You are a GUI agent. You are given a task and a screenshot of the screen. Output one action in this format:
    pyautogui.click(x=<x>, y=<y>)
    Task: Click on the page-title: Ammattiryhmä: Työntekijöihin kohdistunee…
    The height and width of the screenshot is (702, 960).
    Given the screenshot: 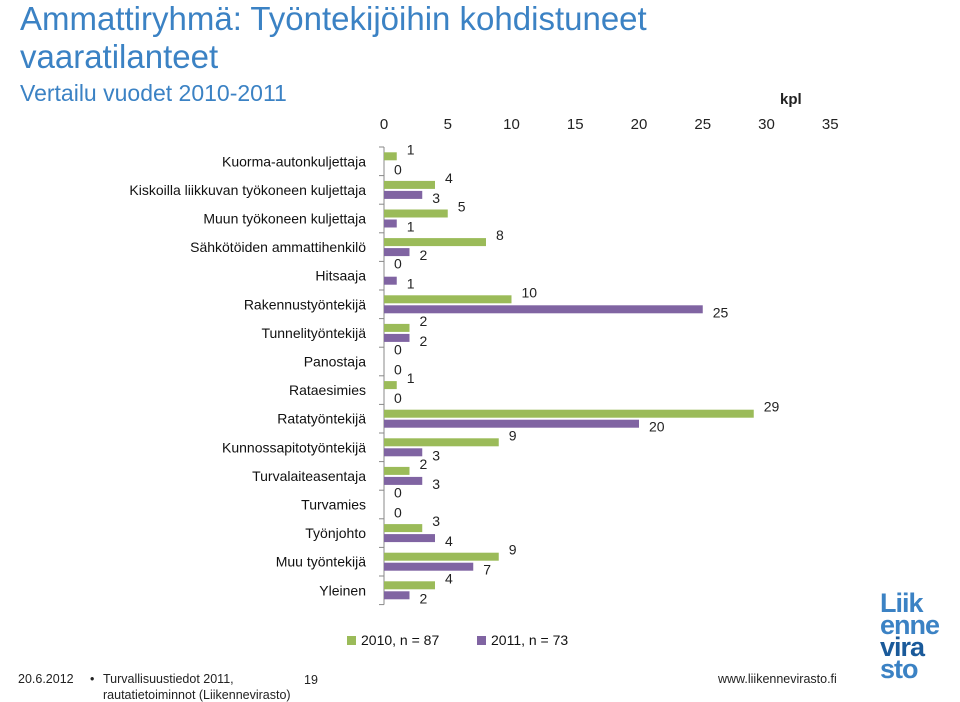 What is the action you would take?
    pyautogui.click(x=333, y=37)
    